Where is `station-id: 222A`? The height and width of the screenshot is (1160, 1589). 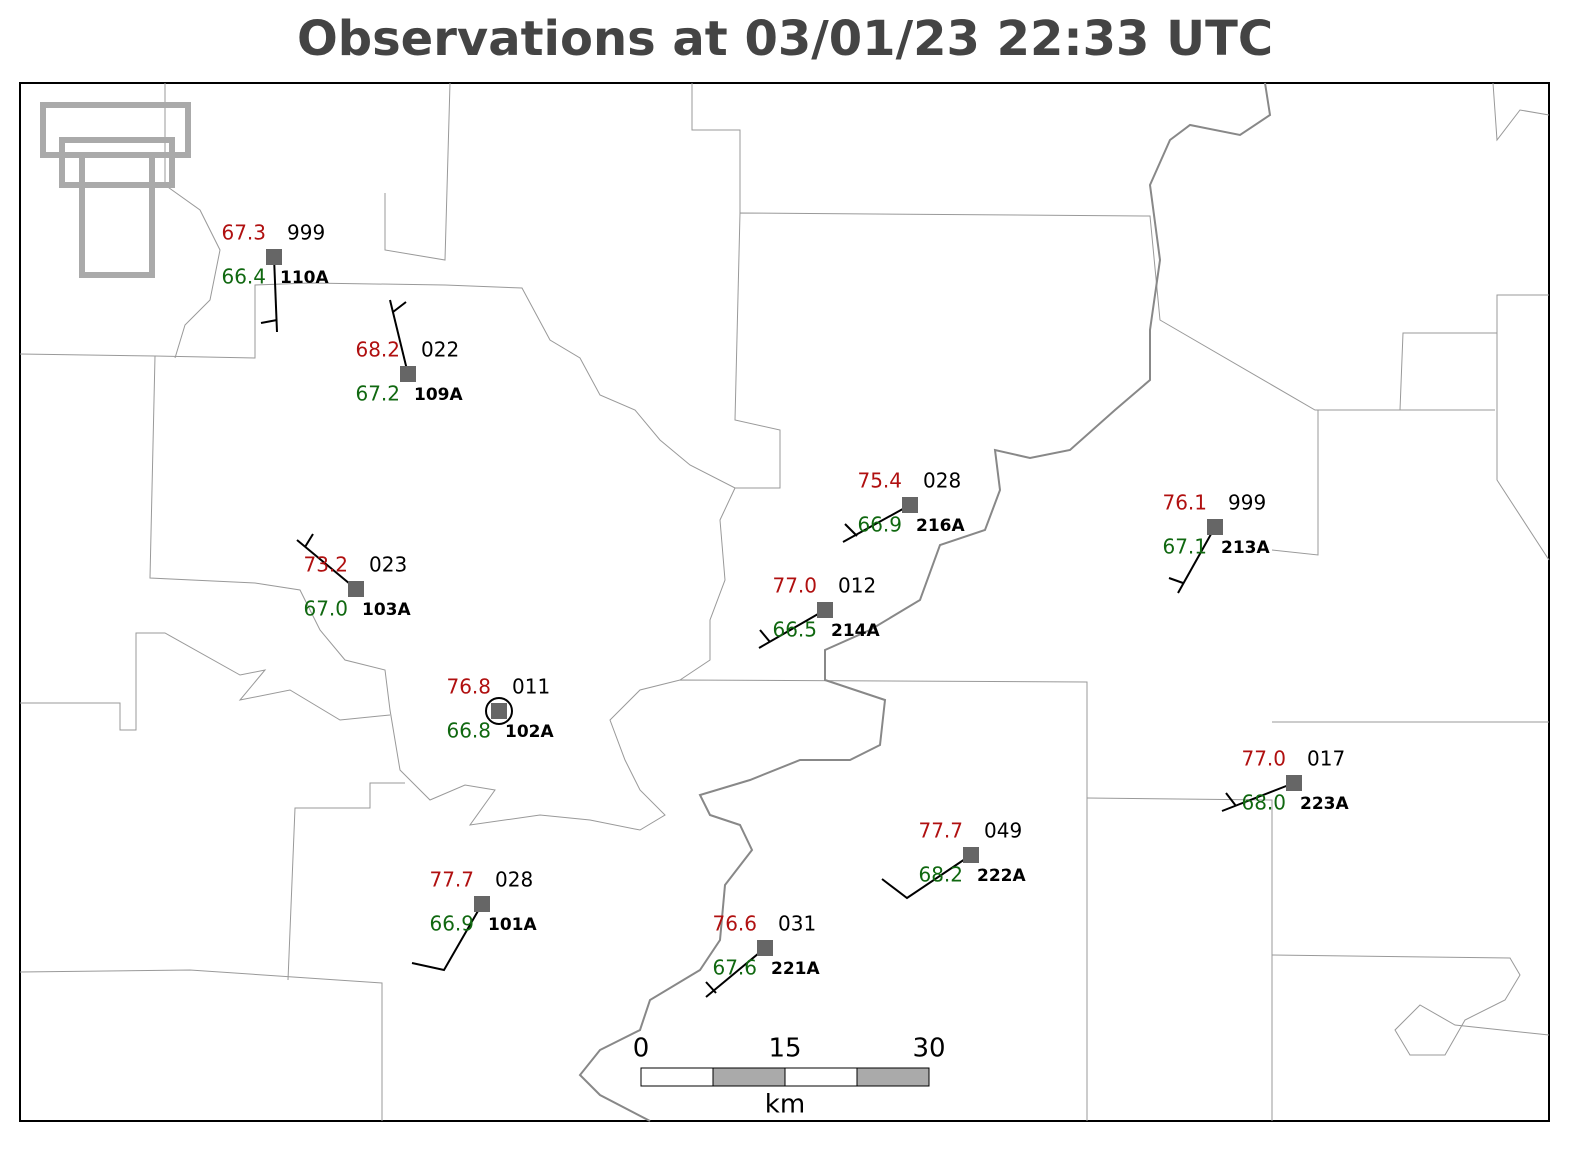
station-id: 222A is located at coordinates (1001, 876).